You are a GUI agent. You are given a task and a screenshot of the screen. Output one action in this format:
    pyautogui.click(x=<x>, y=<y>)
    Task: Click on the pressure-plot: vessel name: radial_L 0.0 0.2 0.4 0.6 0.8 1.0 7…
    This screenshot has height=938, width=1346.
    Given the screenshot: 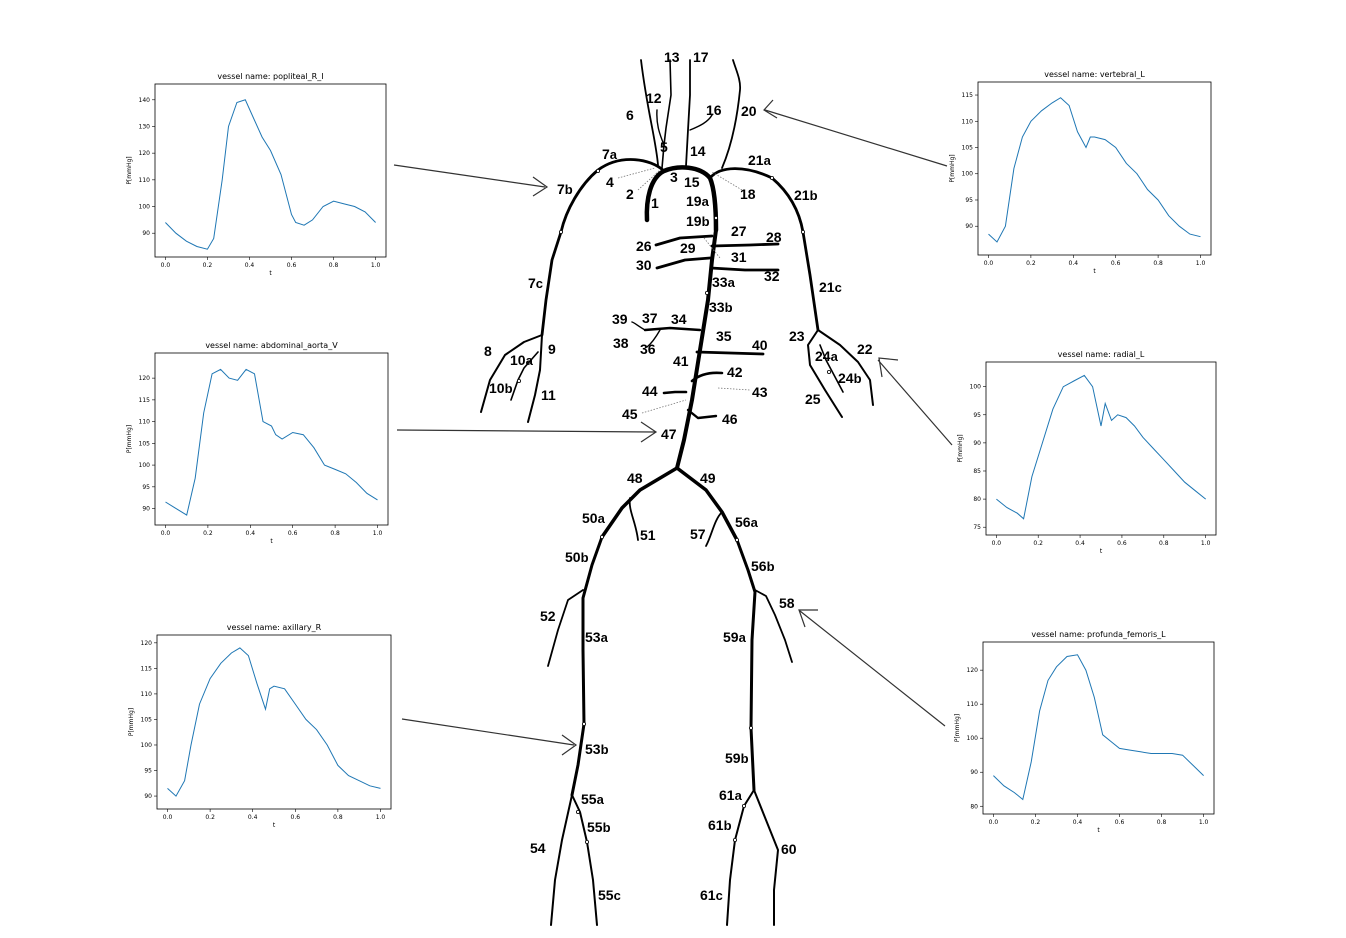 What is the action you would take?
    pyautogui.click(x=1087, y=452)
    